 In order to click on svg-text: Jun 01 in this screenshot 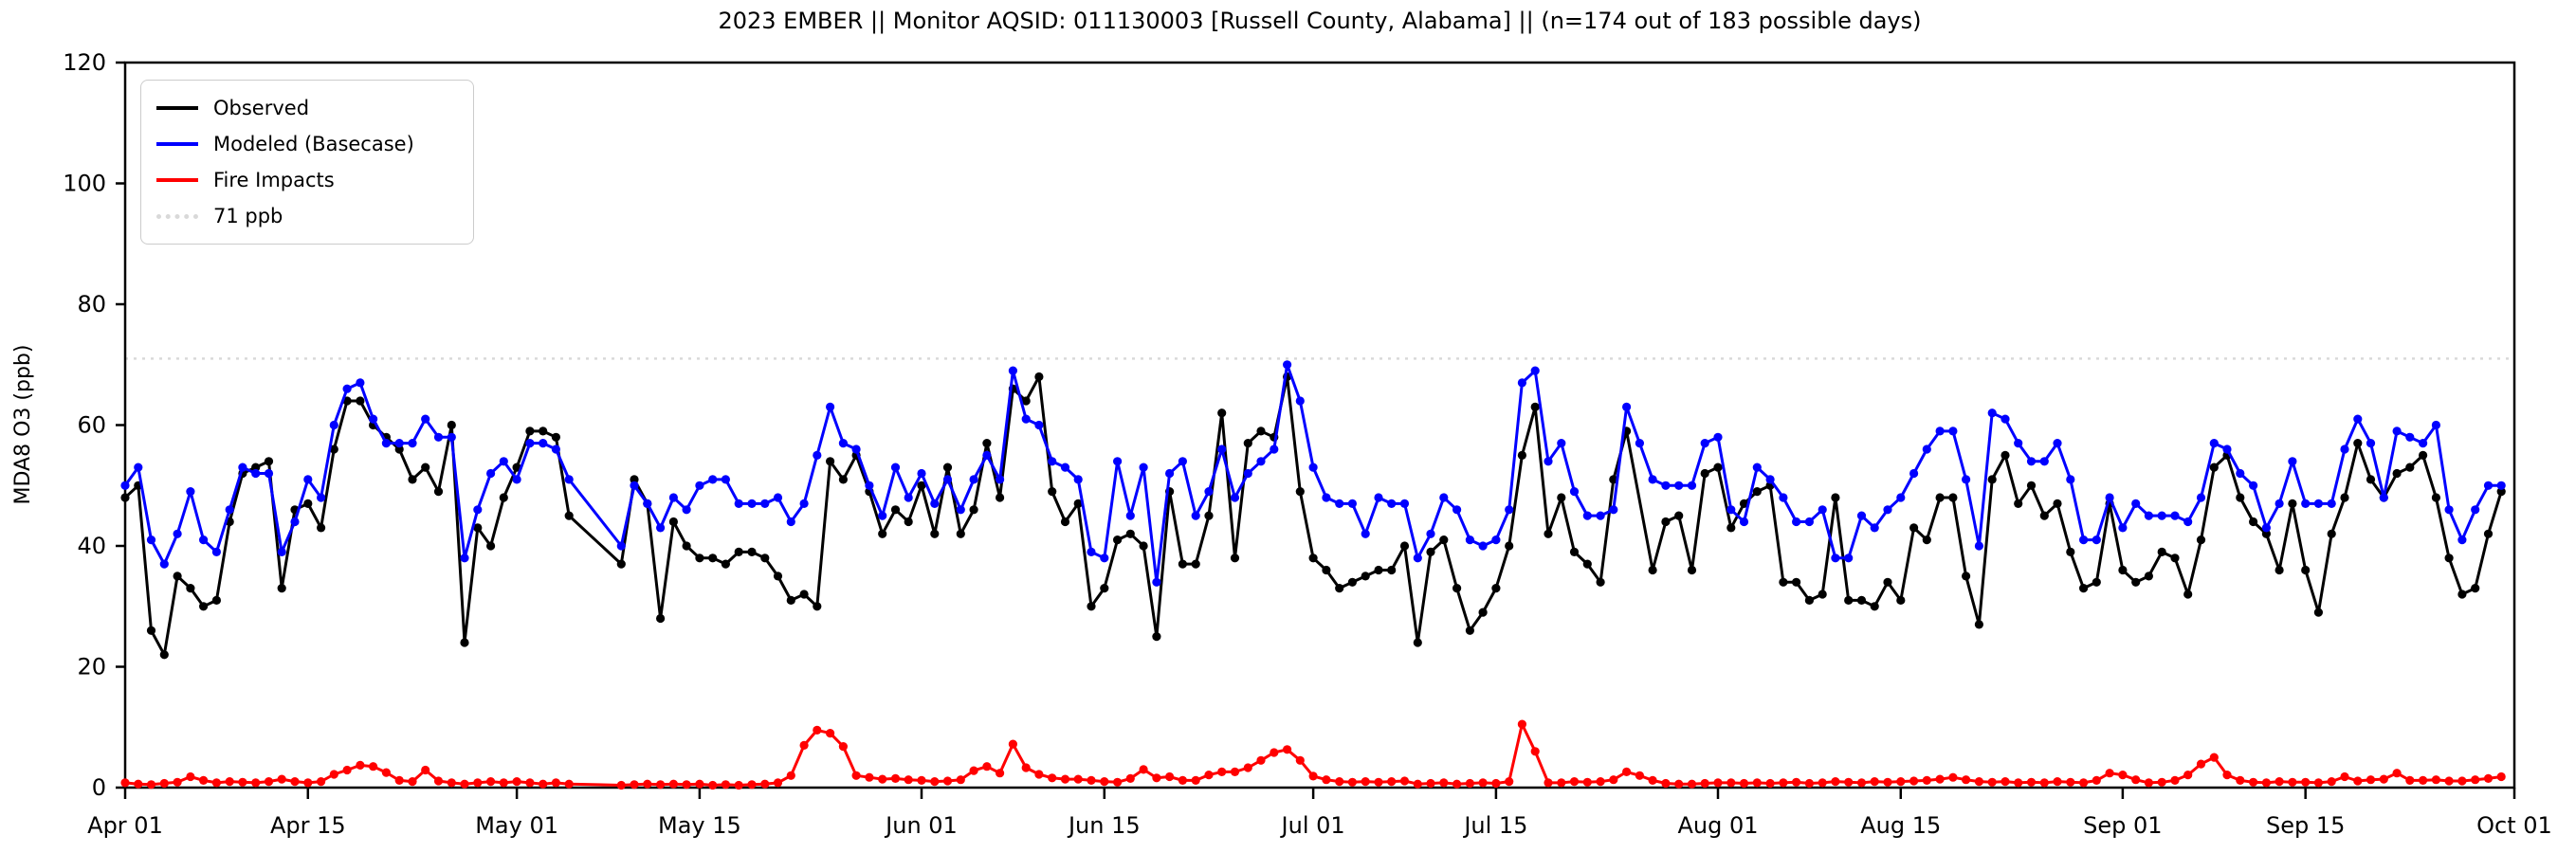, I will do `click(921, 825)`.